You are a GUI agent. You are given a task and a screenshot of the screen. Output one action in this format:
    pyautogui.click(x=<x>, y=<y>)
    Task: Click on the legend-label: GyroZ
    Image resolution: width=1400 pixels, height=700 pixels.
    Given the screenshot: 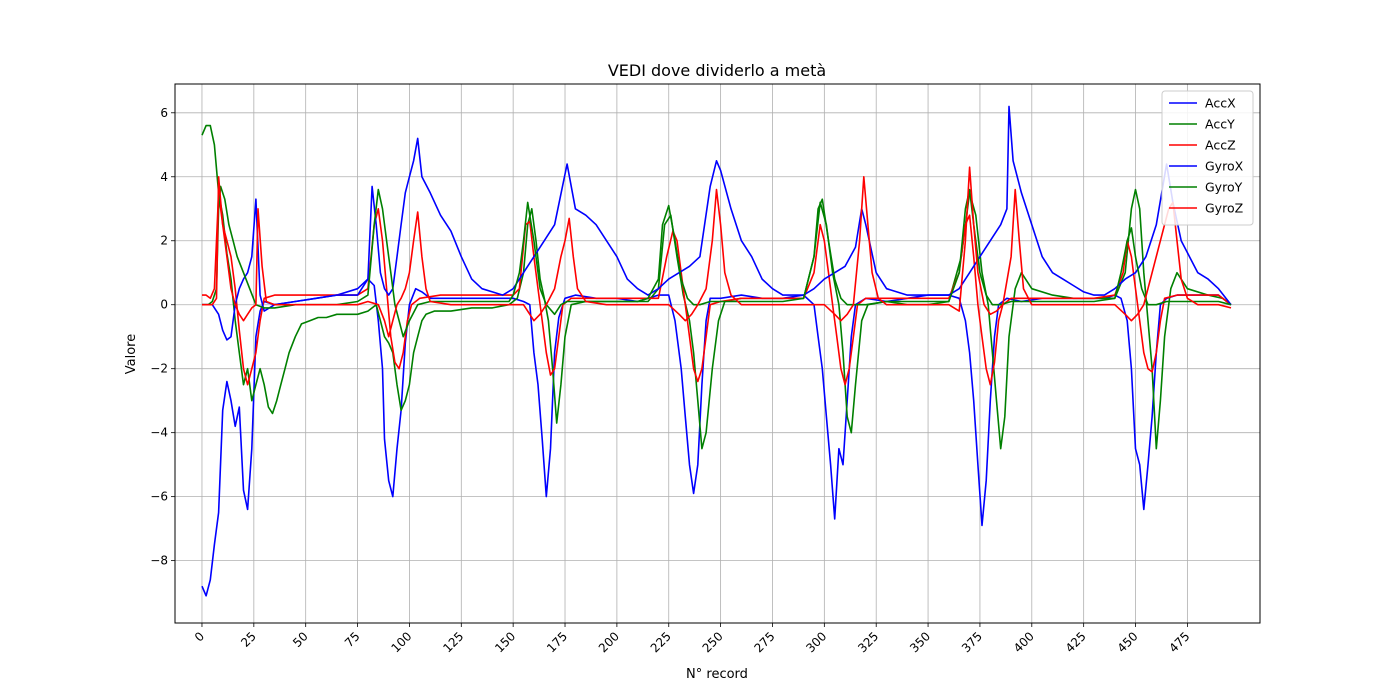 What is the action you would take?
    pyautogui.click(x=1224, y=208)
    